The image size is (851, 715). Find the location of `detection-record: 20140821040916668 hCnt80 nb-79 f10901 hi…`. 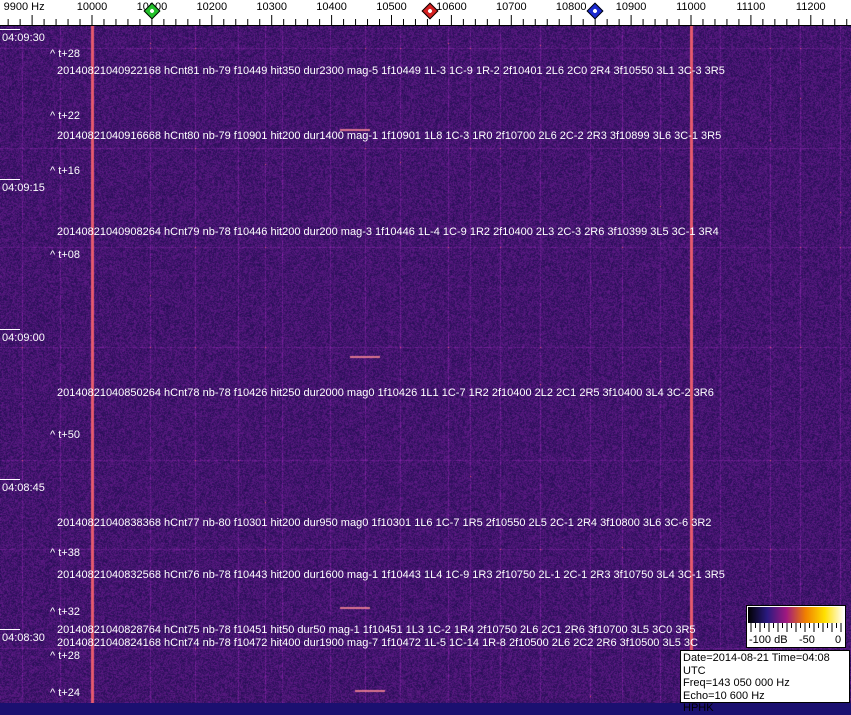

detection-record: 20140821040916668 hCnt80 nb-79 f10901 hi… is located at coordinates (389, 136).